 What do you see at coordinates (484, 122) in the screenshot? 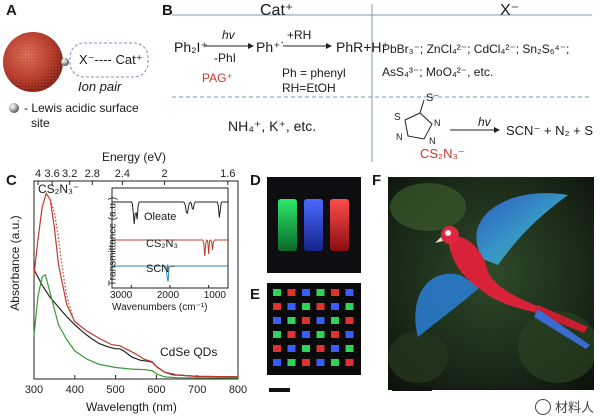
I see `hv-label-2: hv` at bounding box center [484, 122].